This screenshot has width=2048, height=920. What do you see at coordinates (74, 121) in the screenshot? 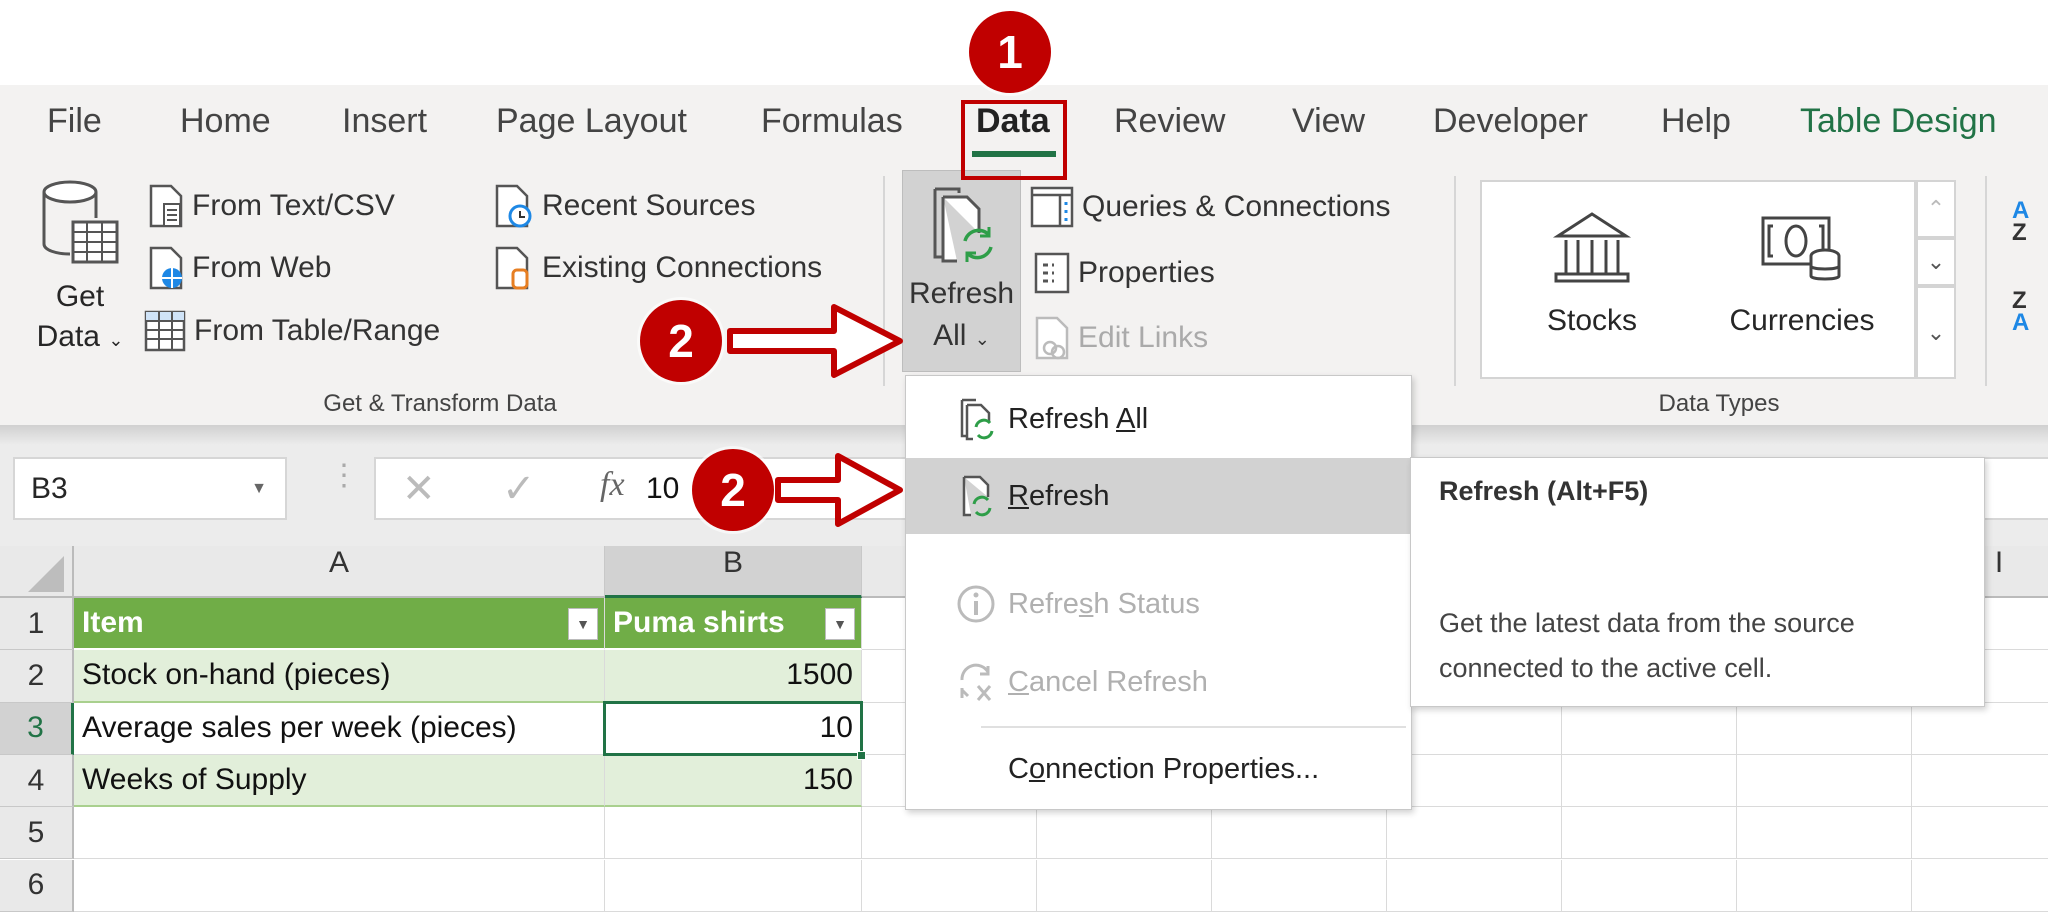
I see `tab-file: File` at bounding box center [74, 121].